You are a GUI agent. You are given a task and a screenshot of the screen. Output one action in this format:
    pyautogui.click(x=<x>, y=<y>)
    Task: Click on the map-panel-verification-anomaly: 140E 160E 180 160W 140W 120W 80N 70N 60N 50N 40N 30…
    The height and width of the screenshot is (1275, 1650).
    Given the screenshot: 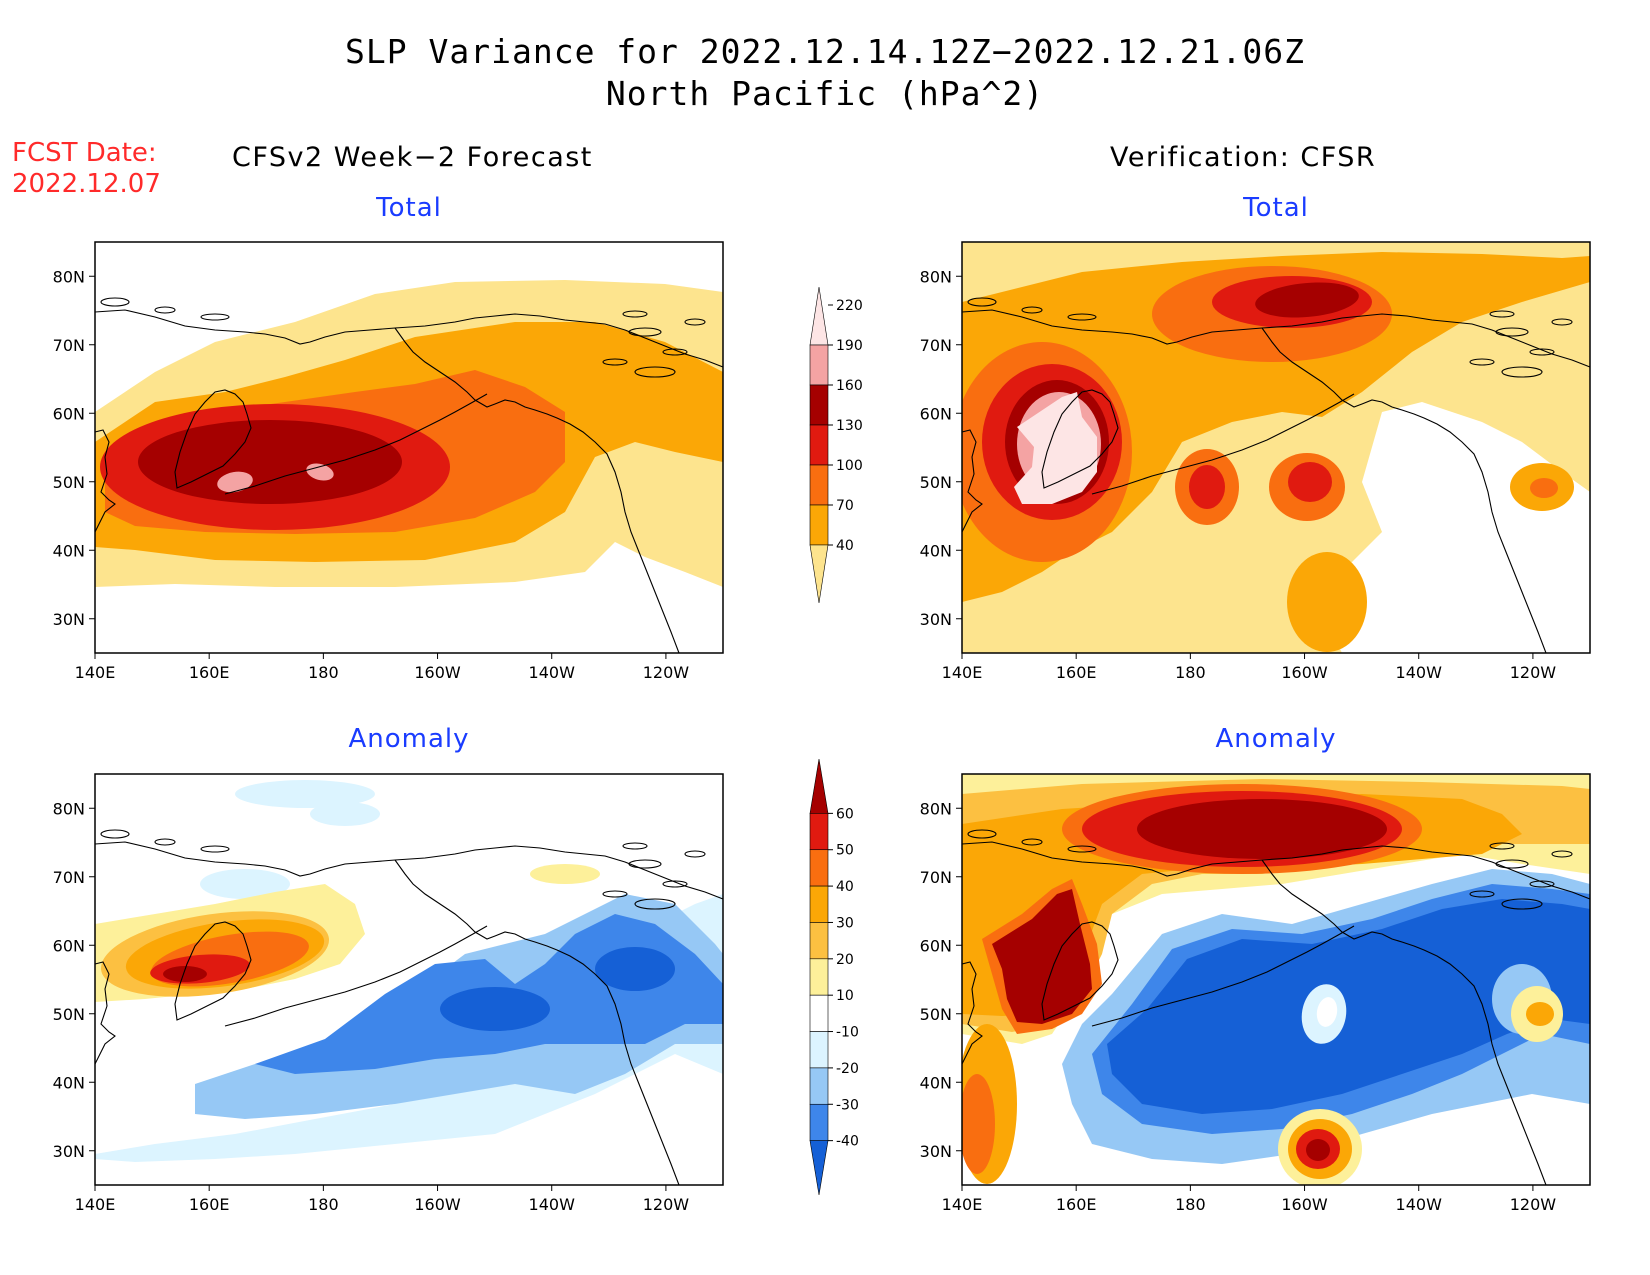 What is the action you would take?
    pyautogui.click(x=1255, y=993)
    